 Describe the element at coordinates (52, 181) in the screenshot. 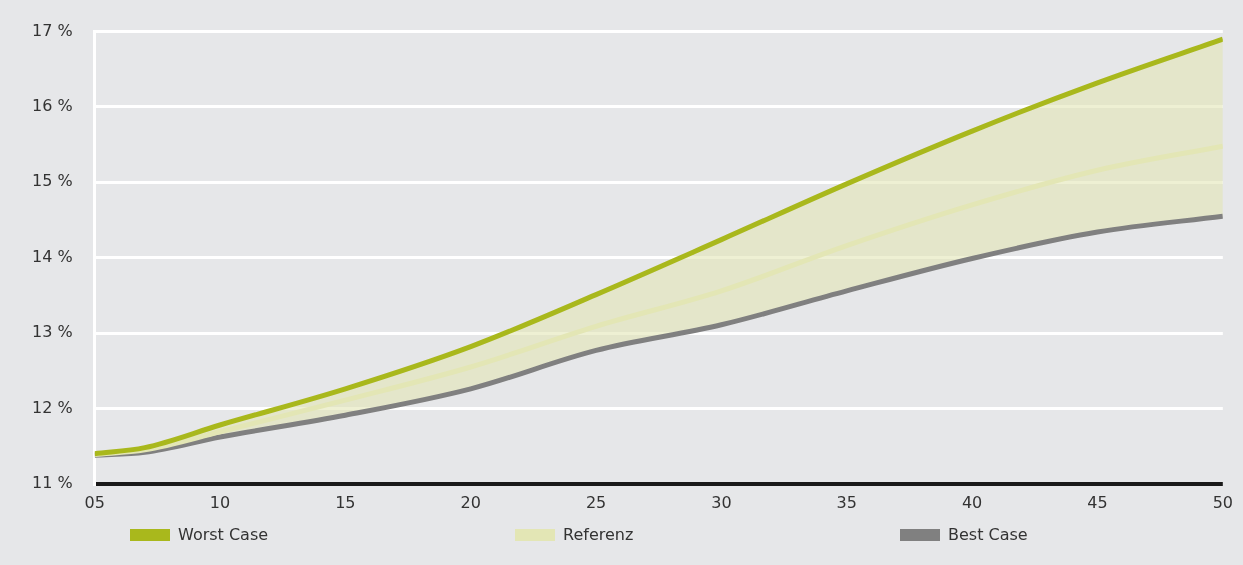

I see `y-tick-label: 15 %` at that location.